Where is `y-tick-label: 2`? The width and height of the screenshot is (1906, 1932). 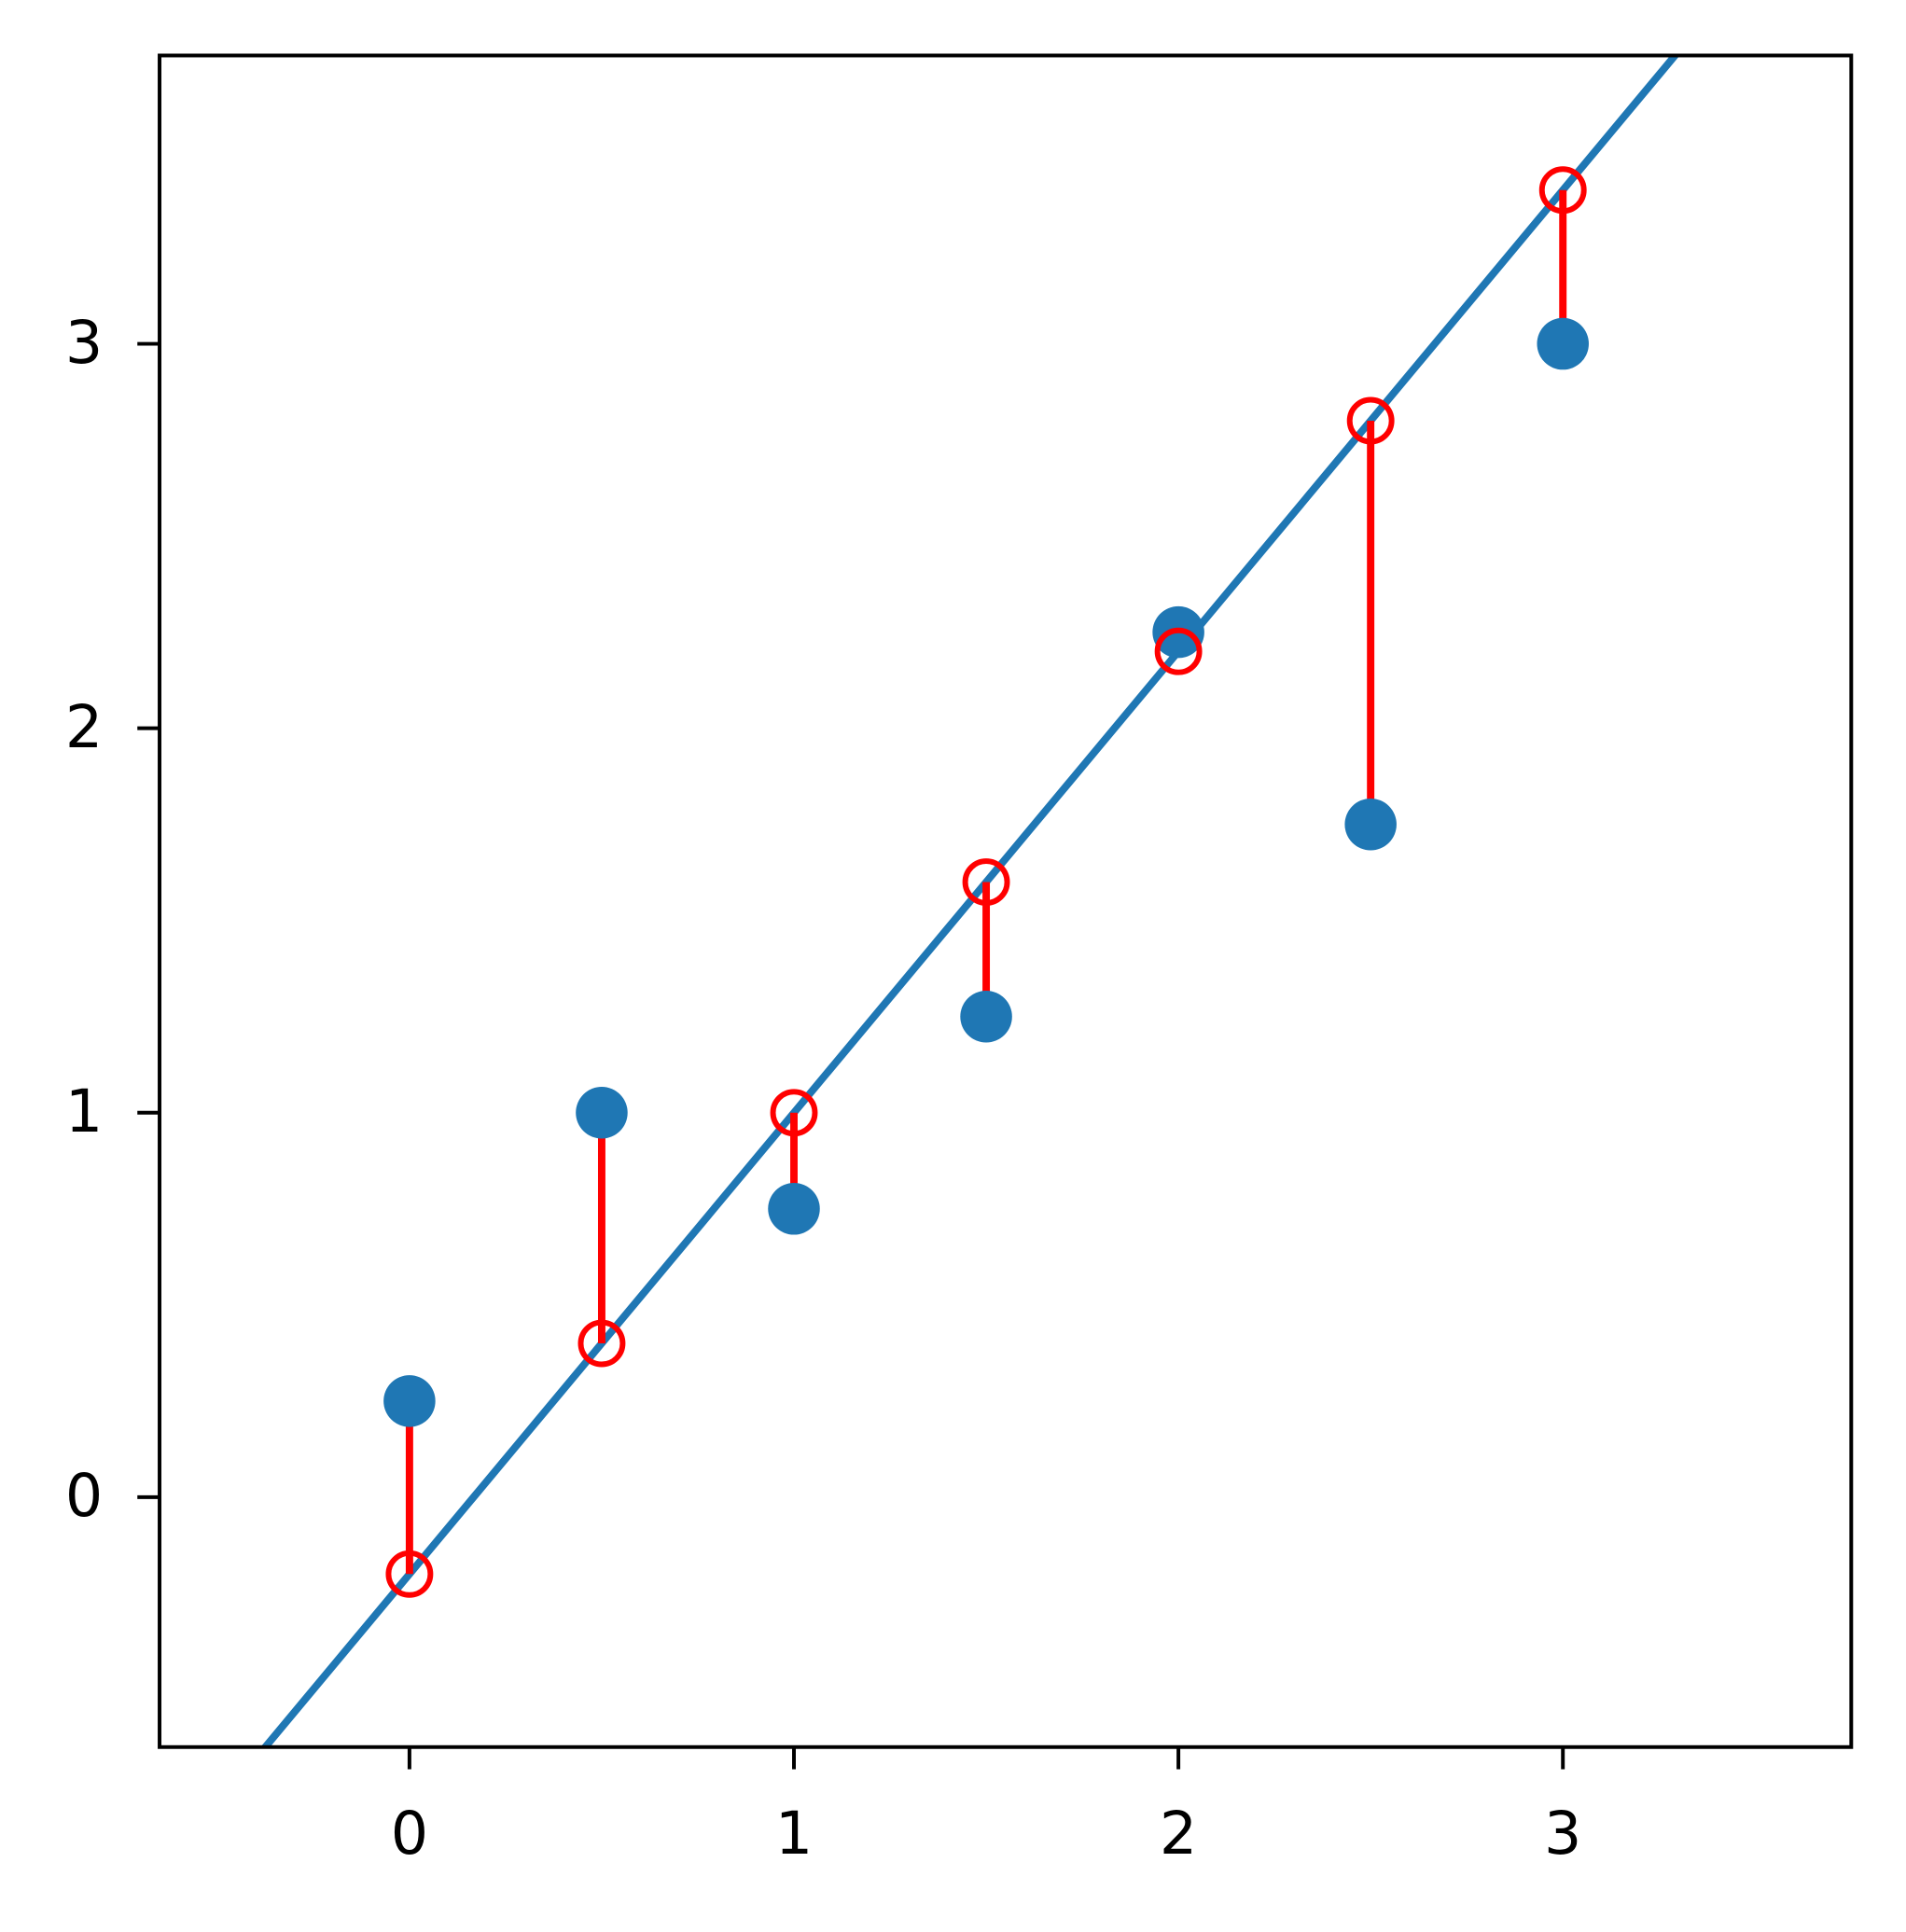
y-tick-label: 2 is located at coordinates (84, 726).